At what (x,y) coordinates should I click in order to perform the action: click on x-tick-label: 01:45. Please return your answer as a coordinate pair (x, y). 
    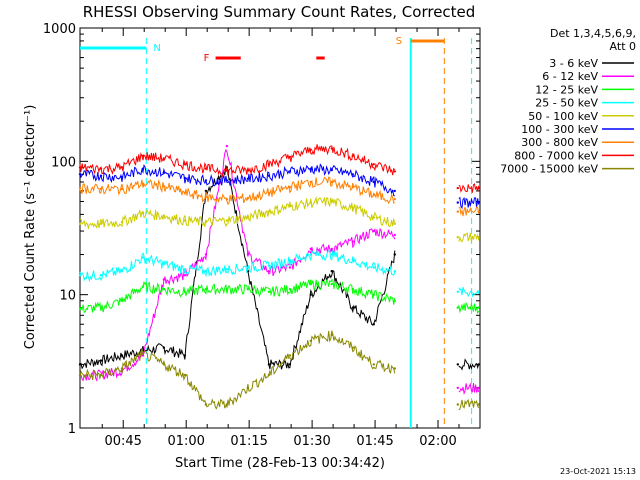
    Looking at the image, I should click on (374, 441).